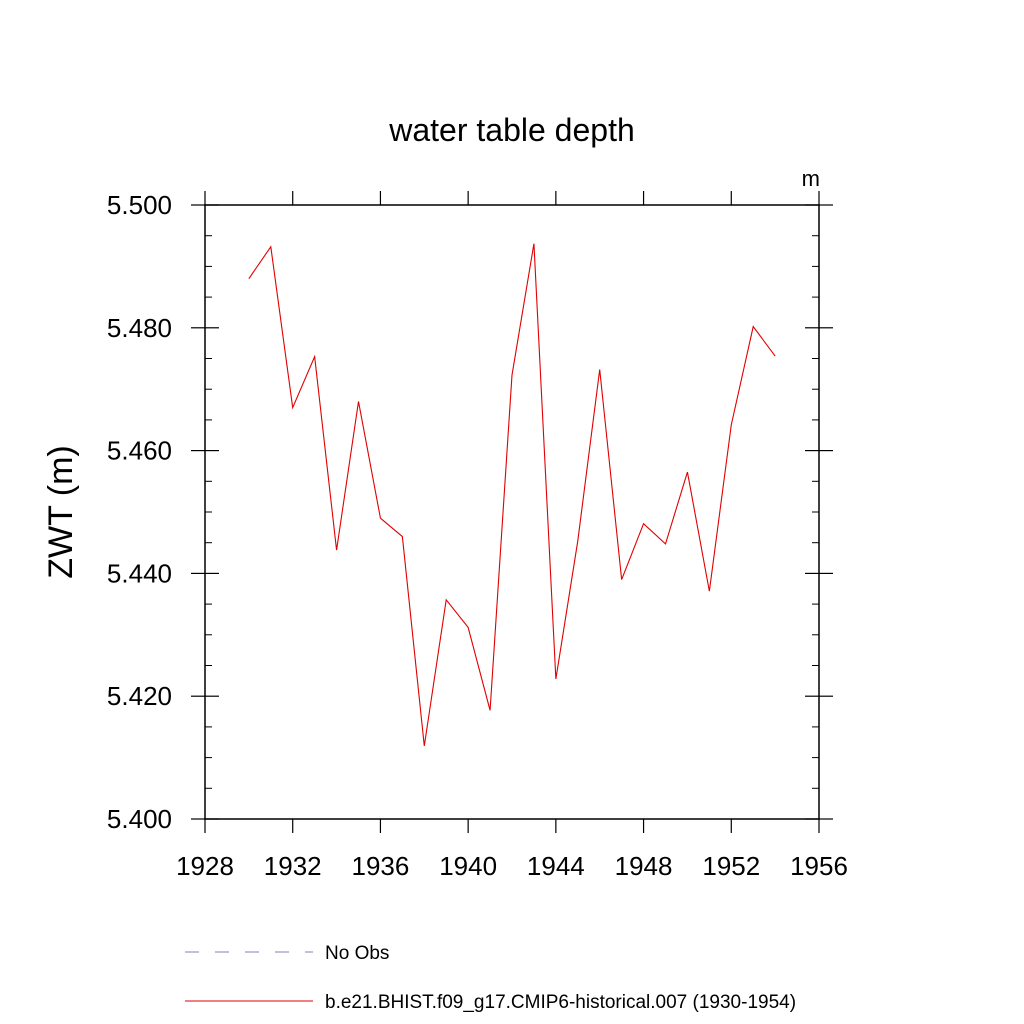 Image resolution: width=1024 pixels, height=1024 pixels. I want to click on units-label: m, so click(811, 178).